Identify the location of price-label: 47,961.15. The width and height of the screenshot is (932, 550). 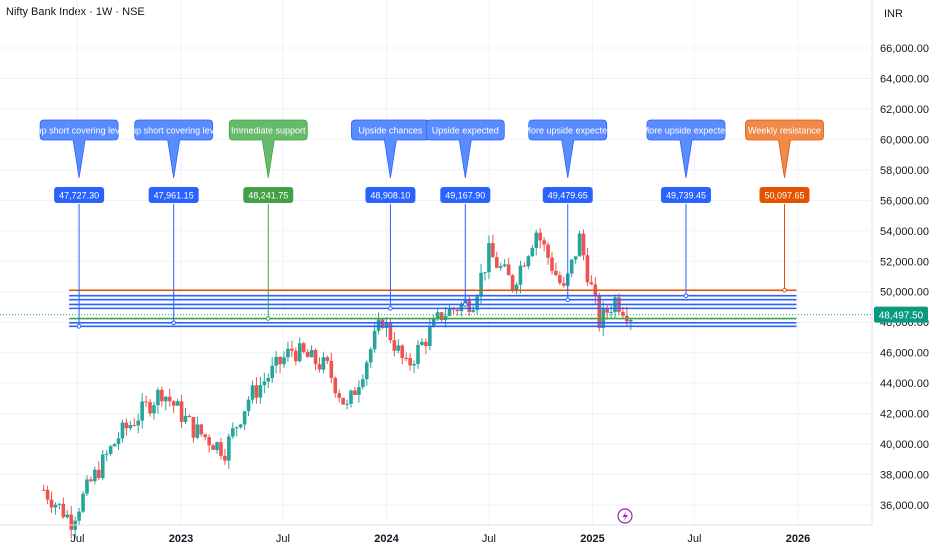
(174, 196).